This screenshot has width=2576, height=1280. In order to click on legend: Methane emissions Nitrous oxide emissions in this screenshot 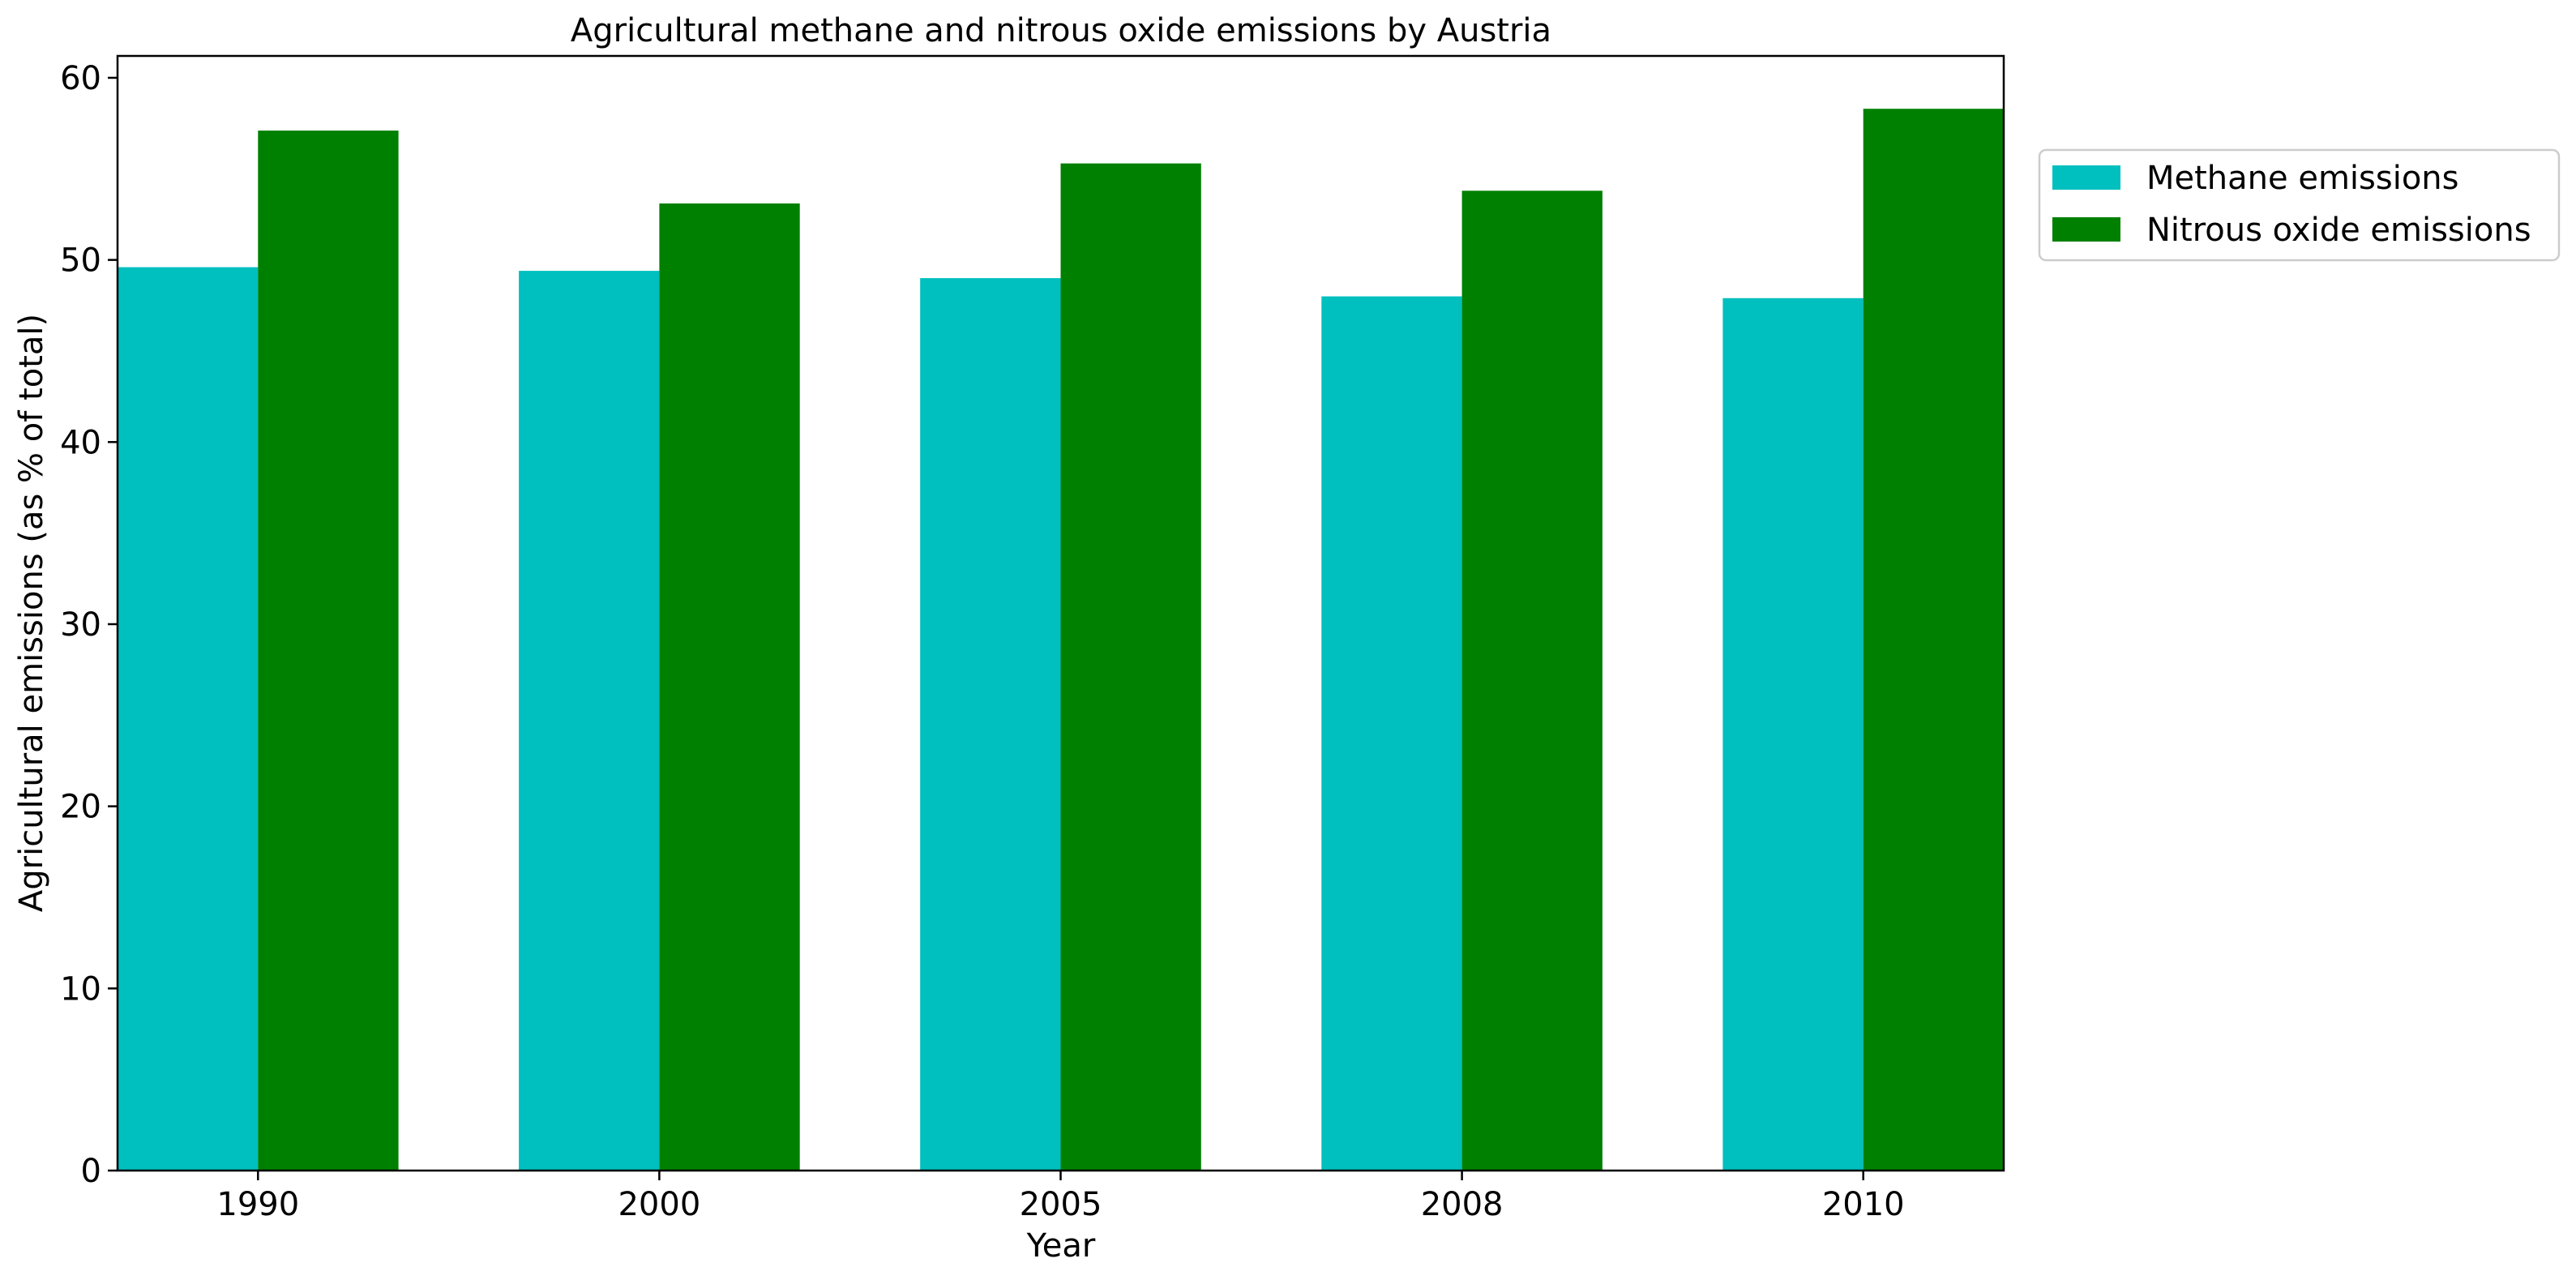, I will do `click(2299, 205)`.